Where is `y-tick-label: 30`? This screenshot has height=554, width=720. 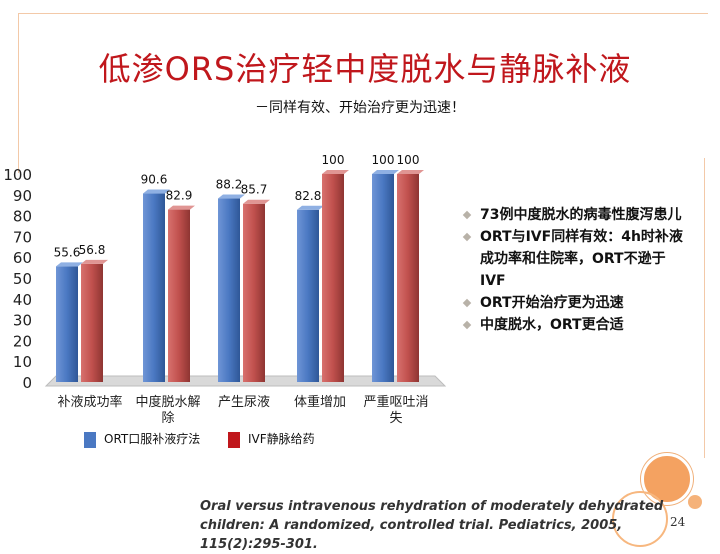 y-tick-label: 30 is located at coordinates (22, 321).